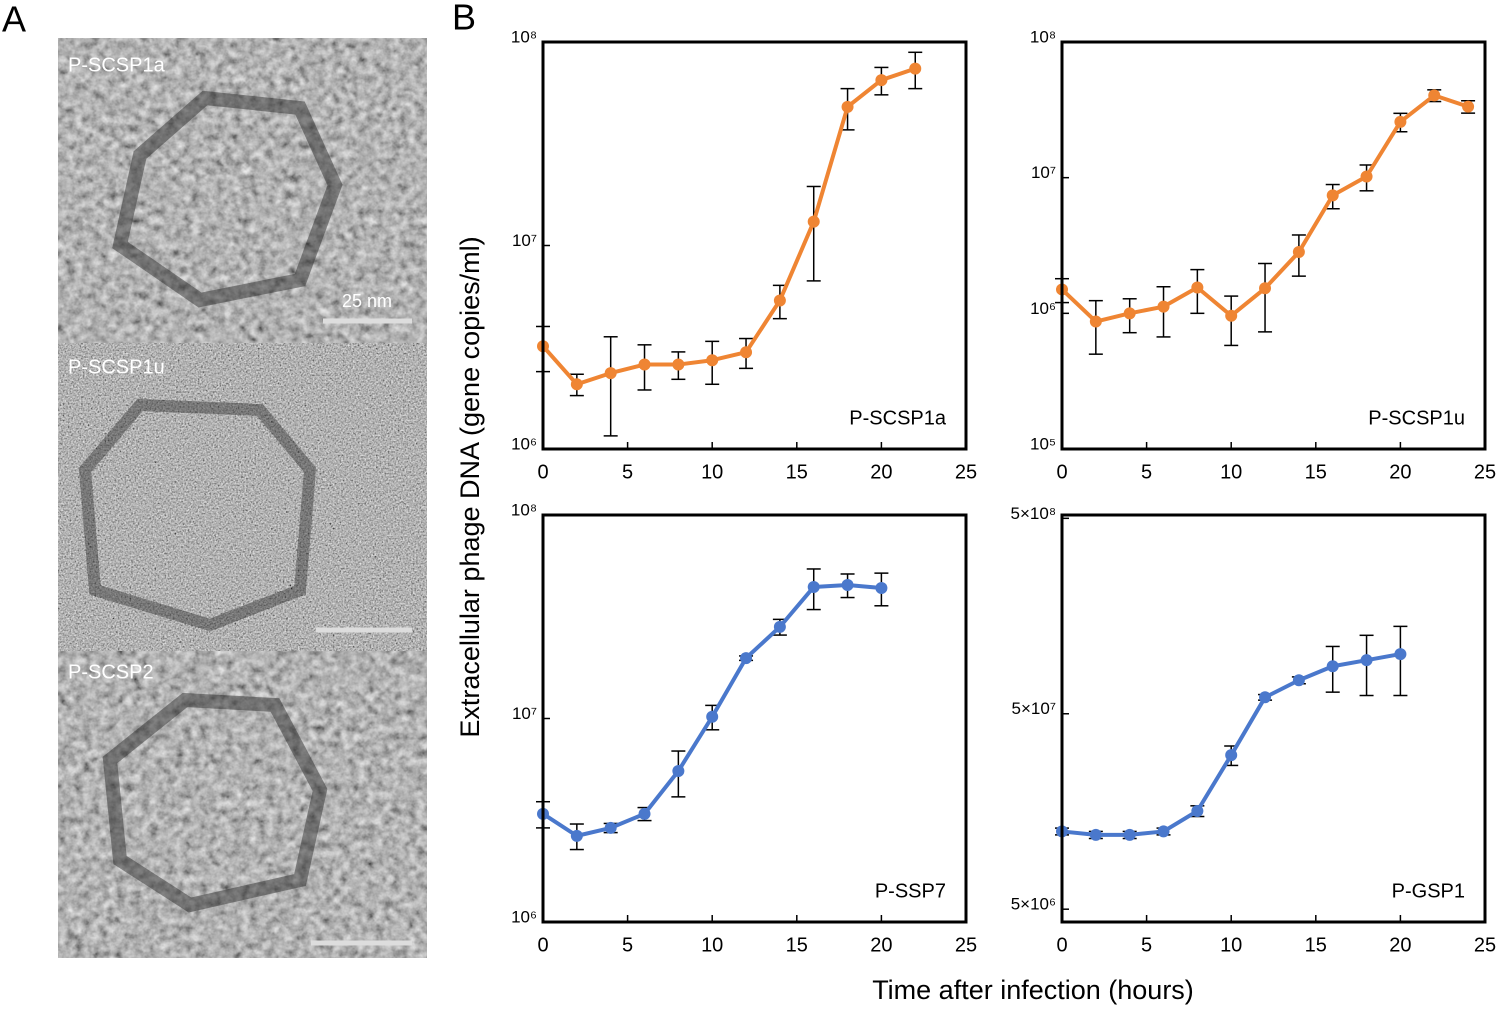 The width and height of the screenshot is (1500, 1014). Describe the element at coordinates (910, 891) in the screenshot. I see `series-label: P-SSP7` at that location.